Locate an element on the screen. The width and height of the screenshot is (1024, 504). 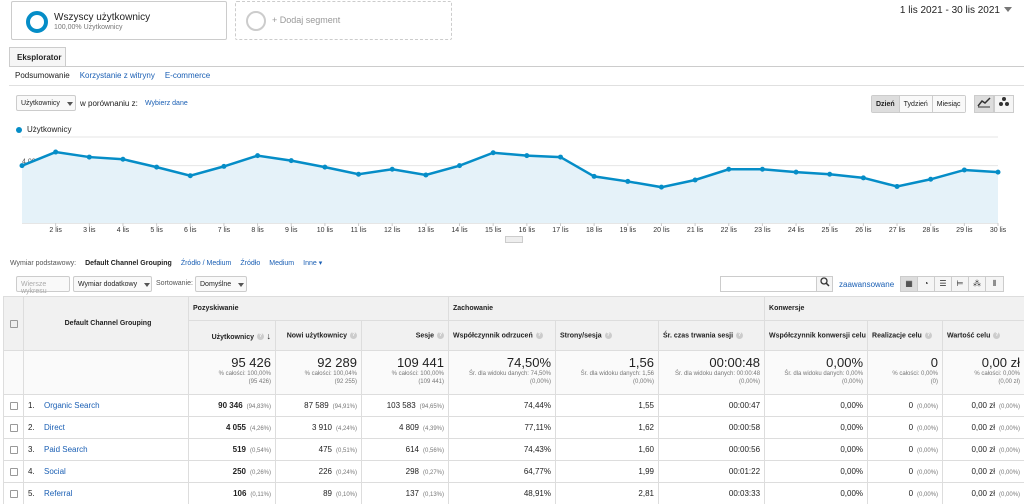
add-segment-button: + Dodaj segment is located at coordinates (343, 20).